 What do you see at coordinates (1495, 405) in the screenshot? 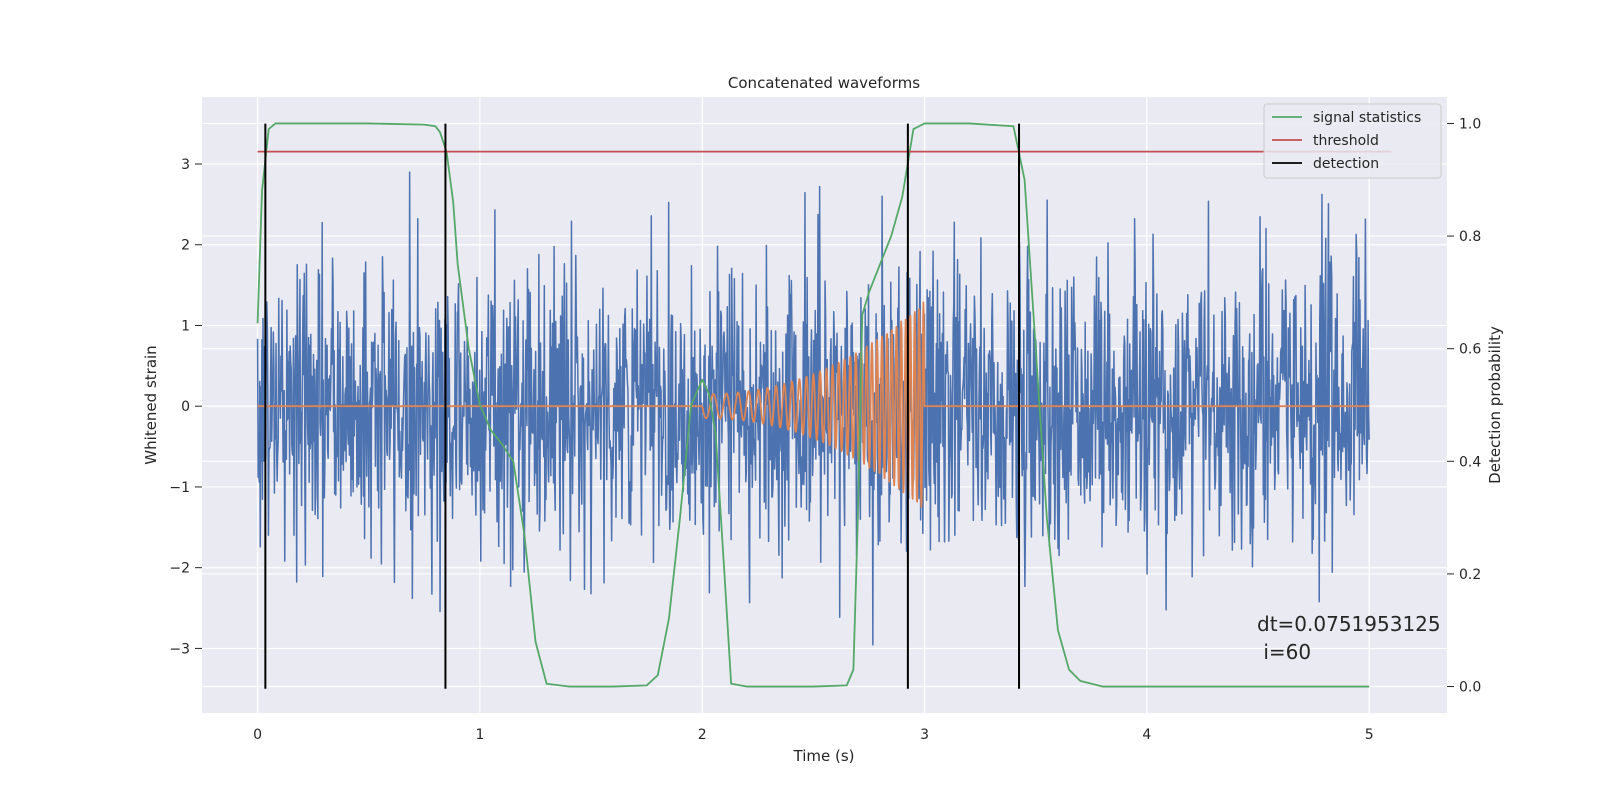
I see `right-axis-label: Detection probability` at bounding box center [1495, 405].